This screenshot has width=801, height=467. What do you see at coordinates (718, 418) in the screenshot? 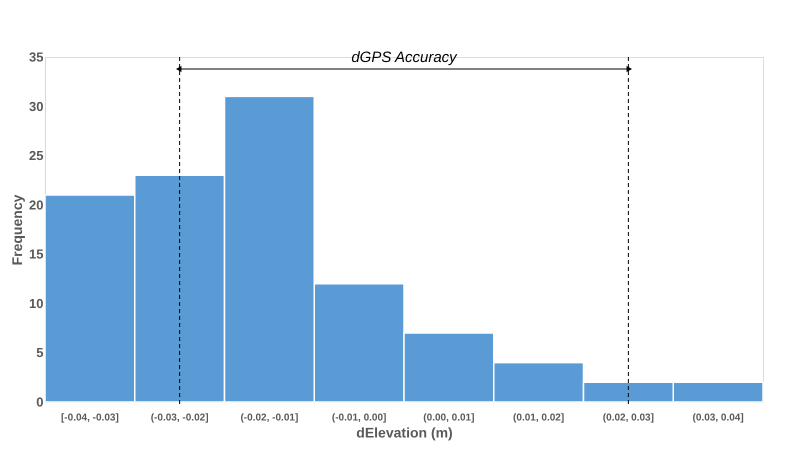
I see `x-tick-label: (0.03, 0.04]` at bounding box center [718, 418].